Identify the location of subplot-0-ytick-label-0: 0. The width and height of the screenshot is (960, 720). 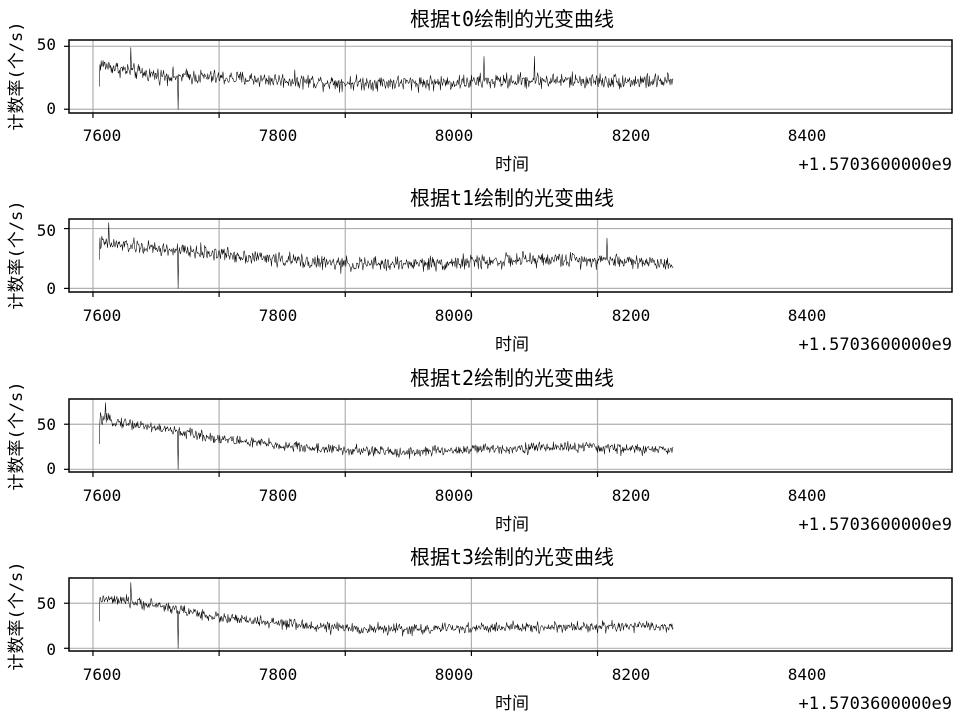
(51, 108).